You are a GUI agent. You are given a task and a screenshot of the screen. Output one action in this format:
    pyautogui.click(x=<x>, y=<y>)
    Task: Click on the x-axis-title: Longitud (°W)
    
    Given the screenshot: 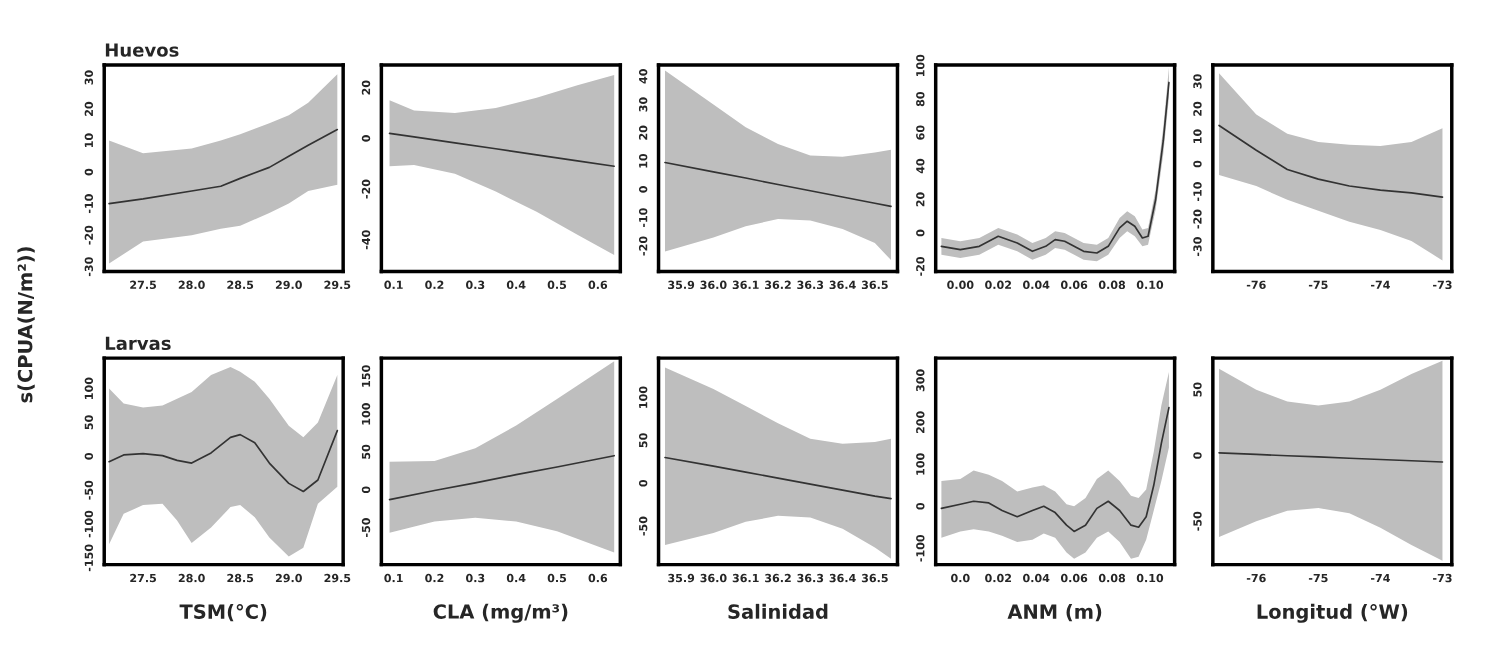 What is the action you would take?
    pyautogui.click(x=1332, y=613)
    